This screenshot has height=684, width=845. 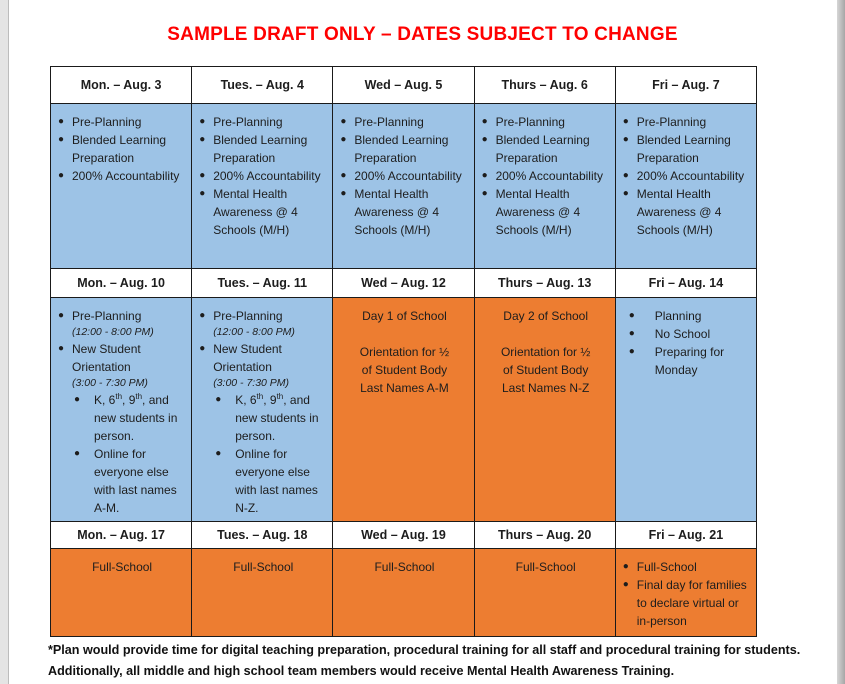 I want to click on day-header-cell: Fri – Aug. 14, so click(x=686, y=283).